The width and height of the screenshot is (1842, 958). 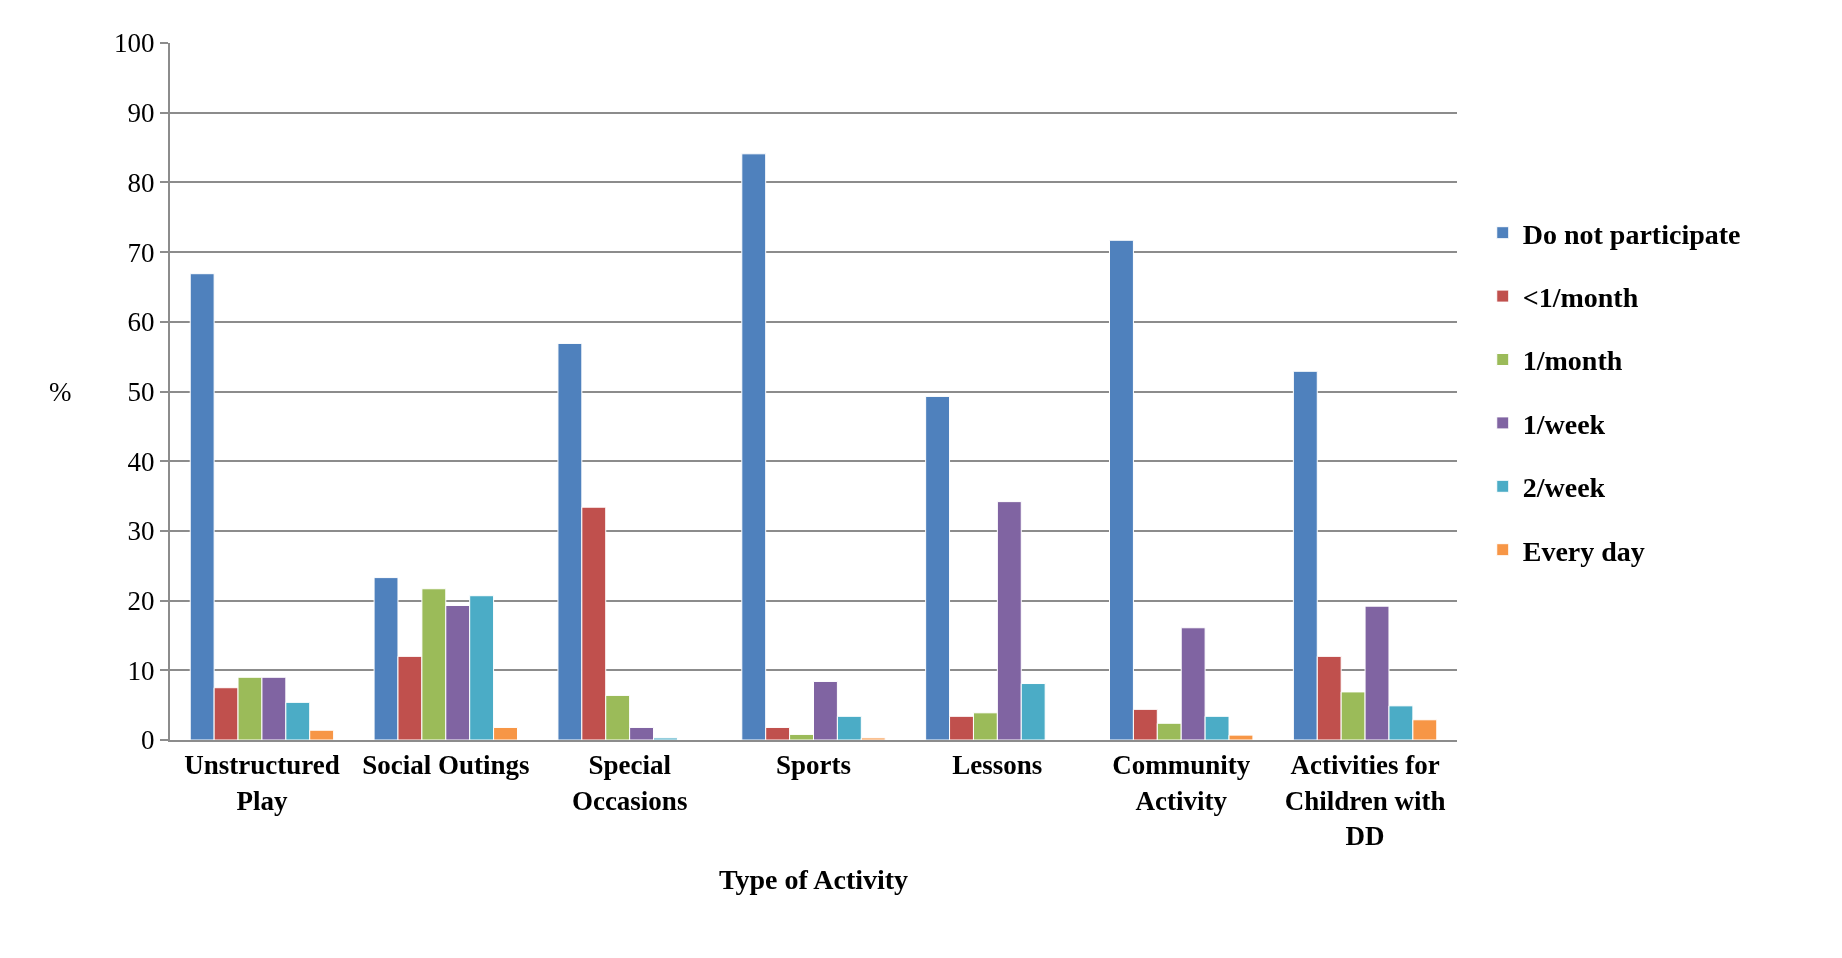 I want to click on legend-label: 2/week, so click(x=1564, y=488).